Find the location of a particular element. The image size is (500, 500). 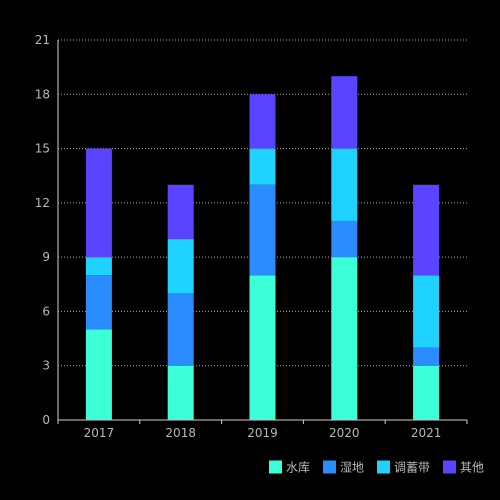

y-tick-label: 21 is located at coordinates (42, 40).